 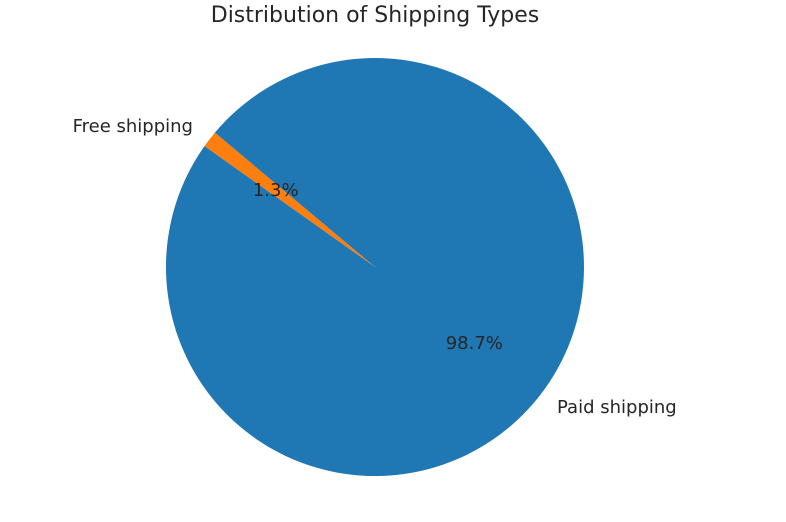 I want to click on pie-slice-free-shipping, so click(x=289, y=199).